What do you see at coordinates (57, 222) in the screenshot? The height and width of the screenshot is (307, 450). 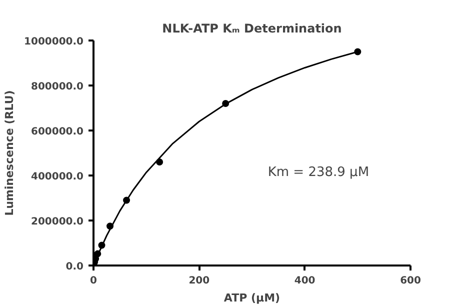 I see `y-tick-label: 200000.0` at bounding box center [57, 222].